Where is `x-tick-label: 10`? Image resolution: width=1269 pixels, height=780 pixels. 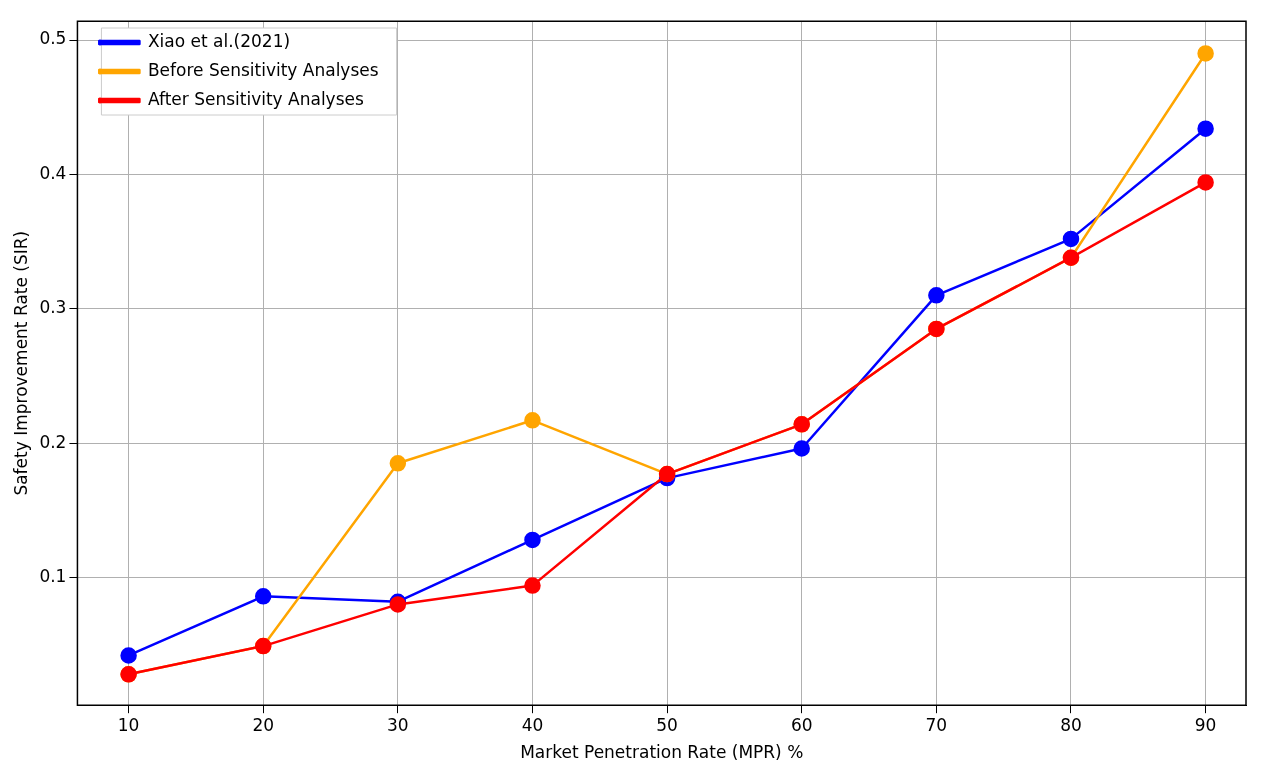 x-tick-label: 10 is located at coordinates (128, 724).